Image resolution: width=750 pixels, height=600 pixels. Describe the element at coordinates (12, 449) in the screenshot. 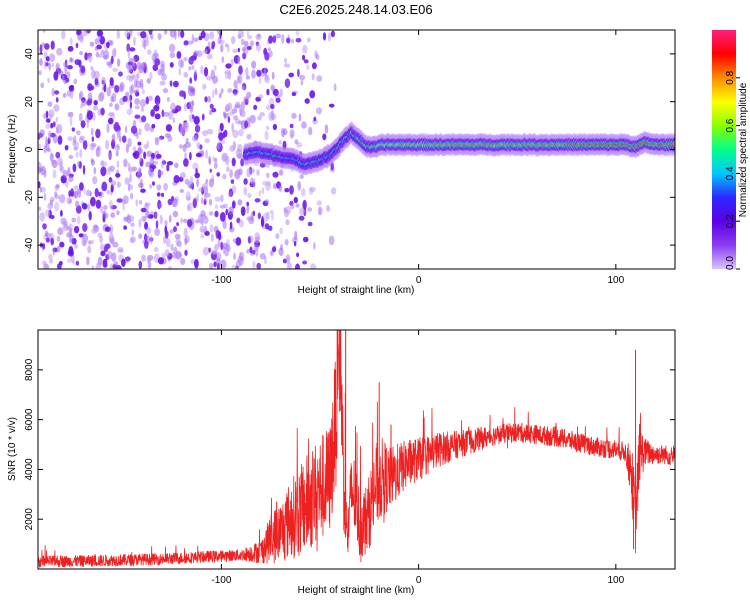

I see `snr-y-axis-label: SNR (10 * v/v)` at that location.